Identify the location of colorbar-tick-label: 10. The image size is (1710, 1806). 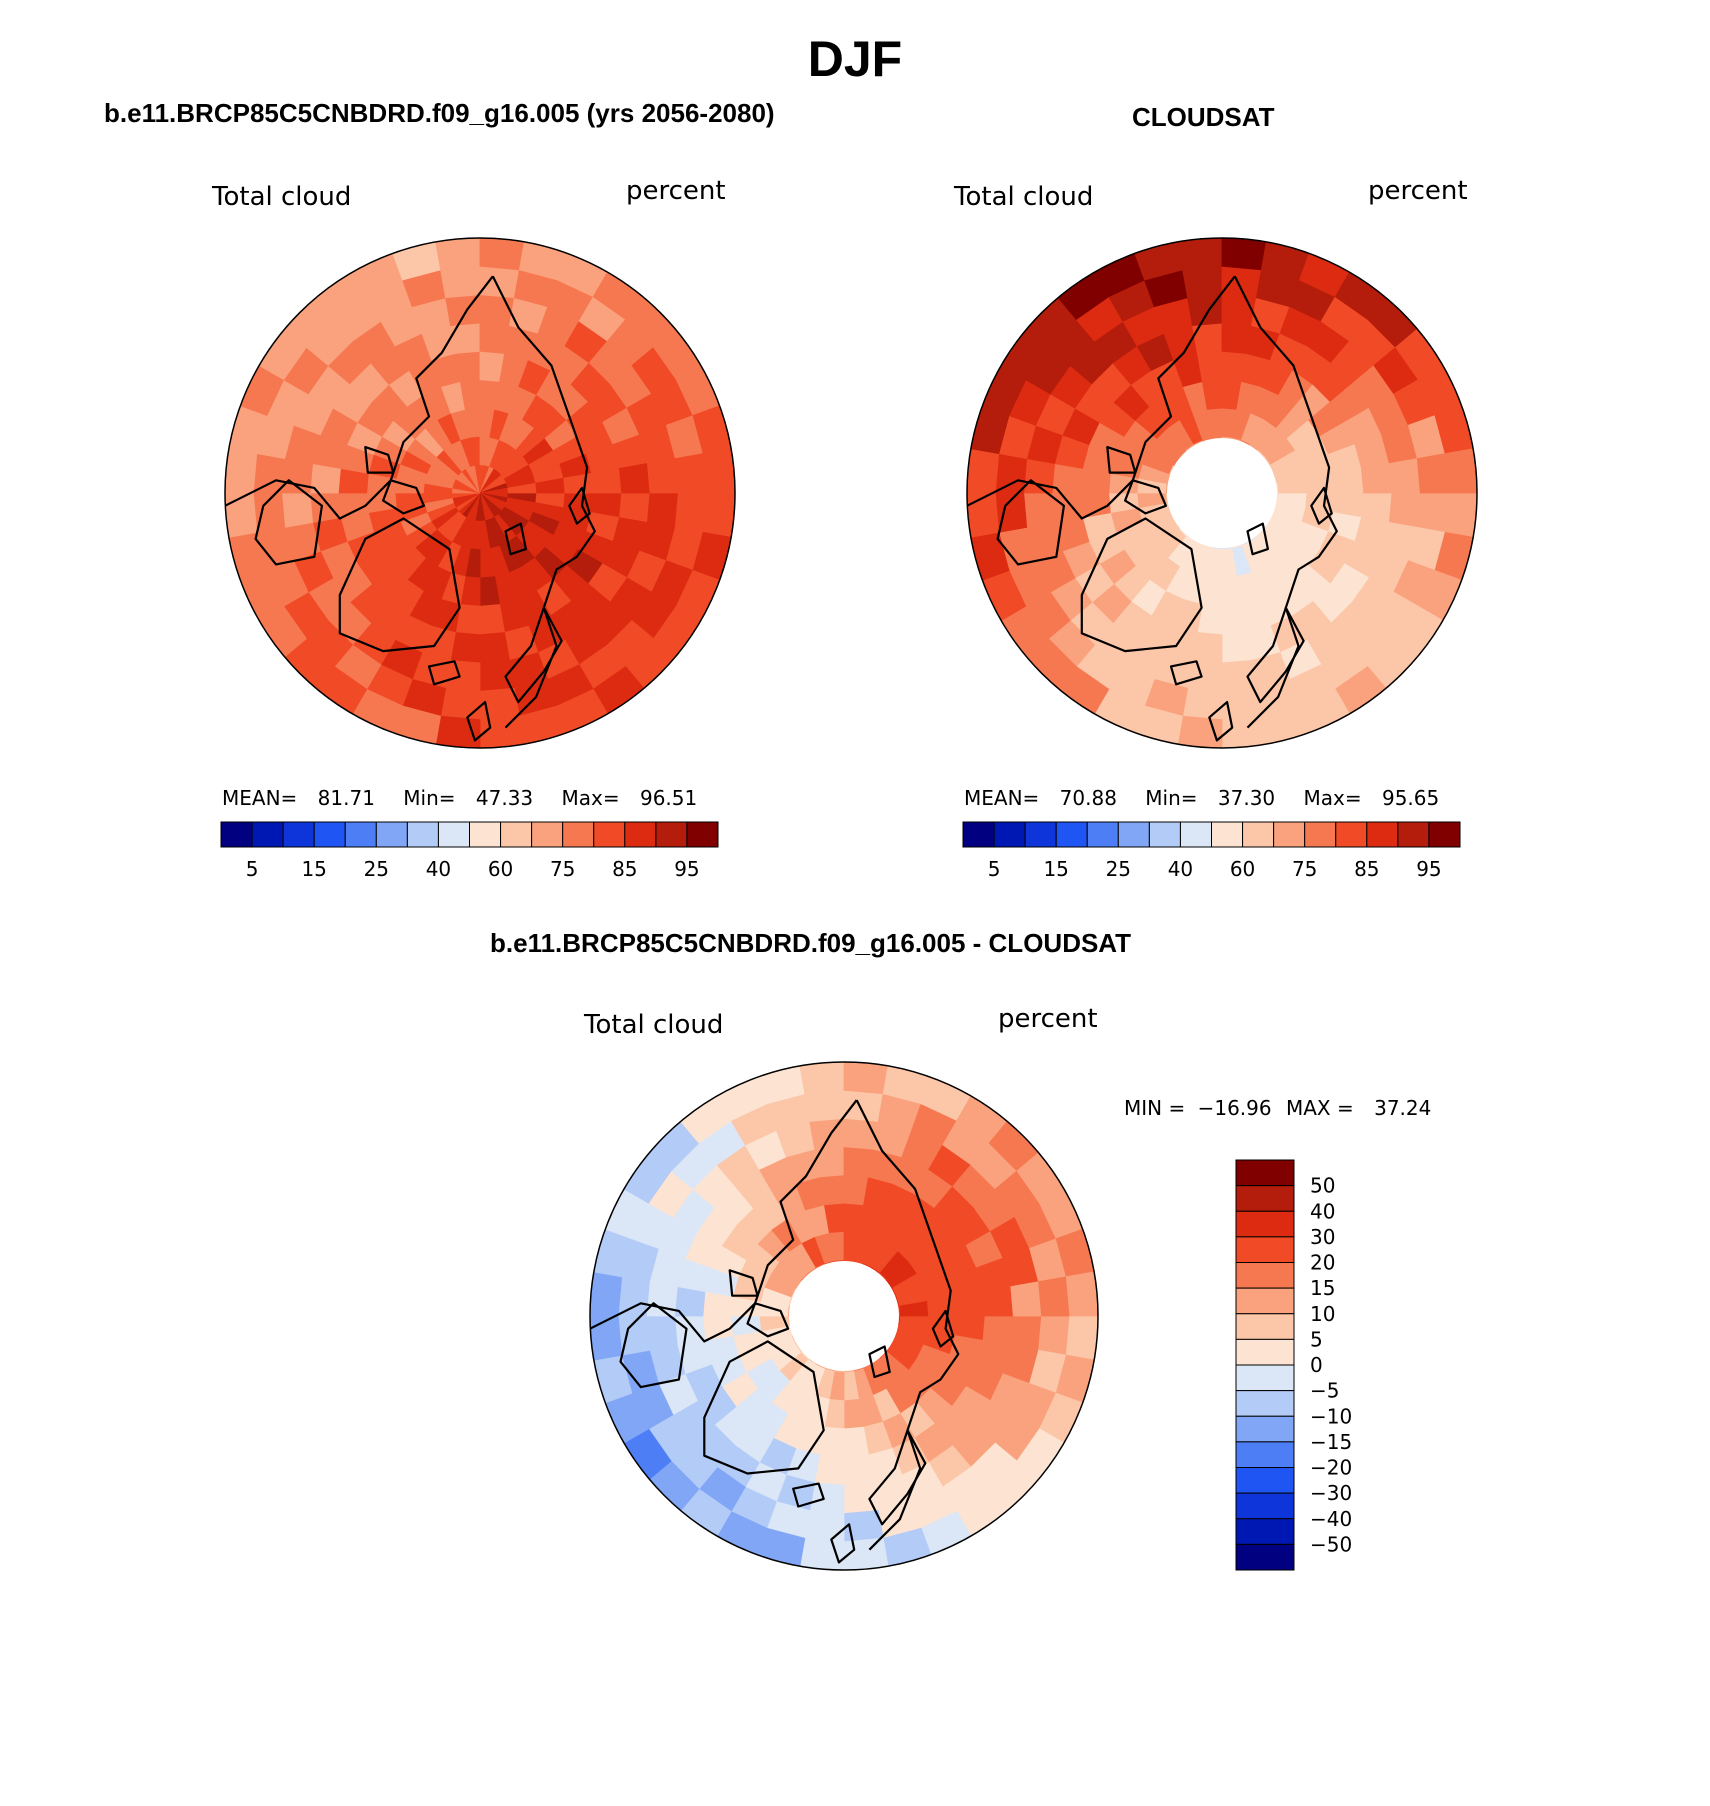
(1322, 1314).